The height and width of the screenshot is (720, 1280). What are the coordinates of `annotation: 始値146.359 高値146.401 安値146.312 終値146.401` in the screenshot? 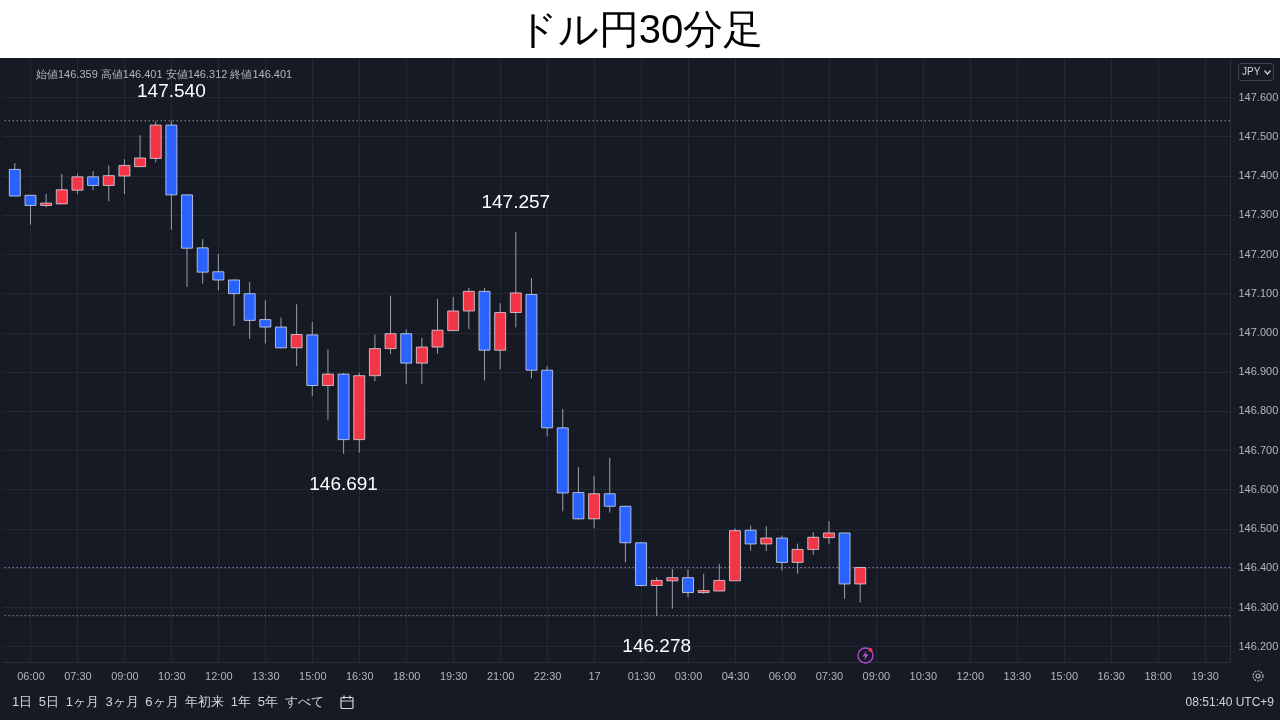 It's located at (164, 74).